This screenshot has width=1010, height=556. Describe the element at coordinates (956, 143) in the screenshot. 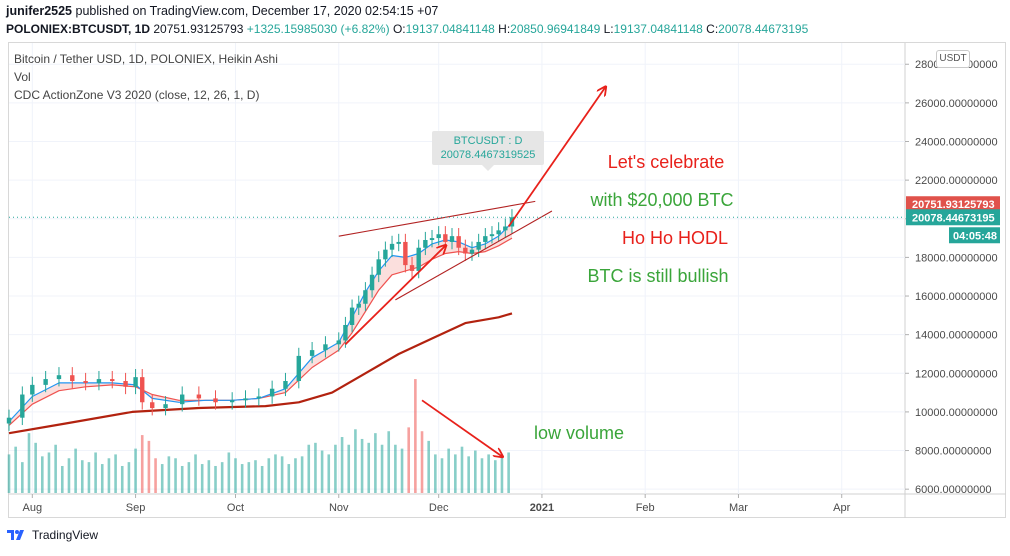

I see `price-tick-label: 24000.00000000` at that location.